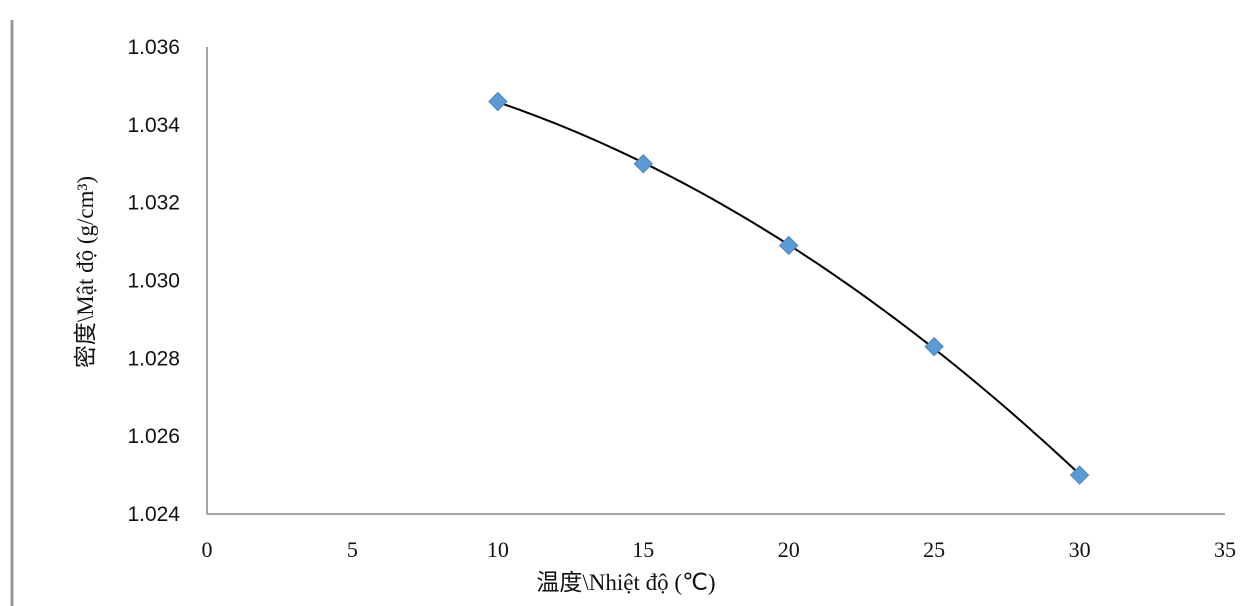 The width and height of the screenshot is (1260, 606). Describe the element at coordinates (1225, 549) in the screenshot. I see `x-tick-label: 35` at that location.